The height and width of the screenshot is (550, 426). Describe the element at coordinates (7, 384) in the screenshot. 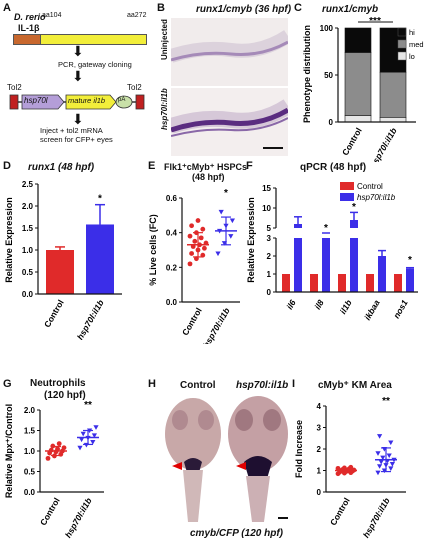

I see `panel-g-letter: G` at that location.